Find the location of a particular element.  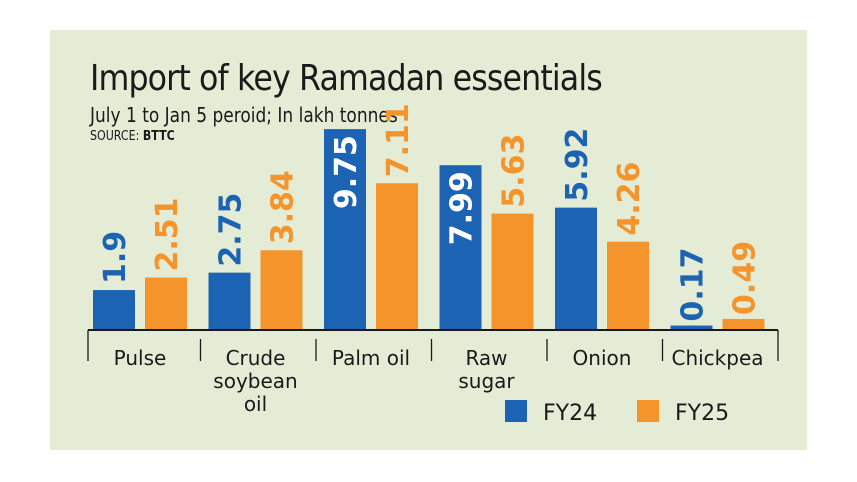

value-label-fy25-4: 5.63 is located at coordinates (514, 171).